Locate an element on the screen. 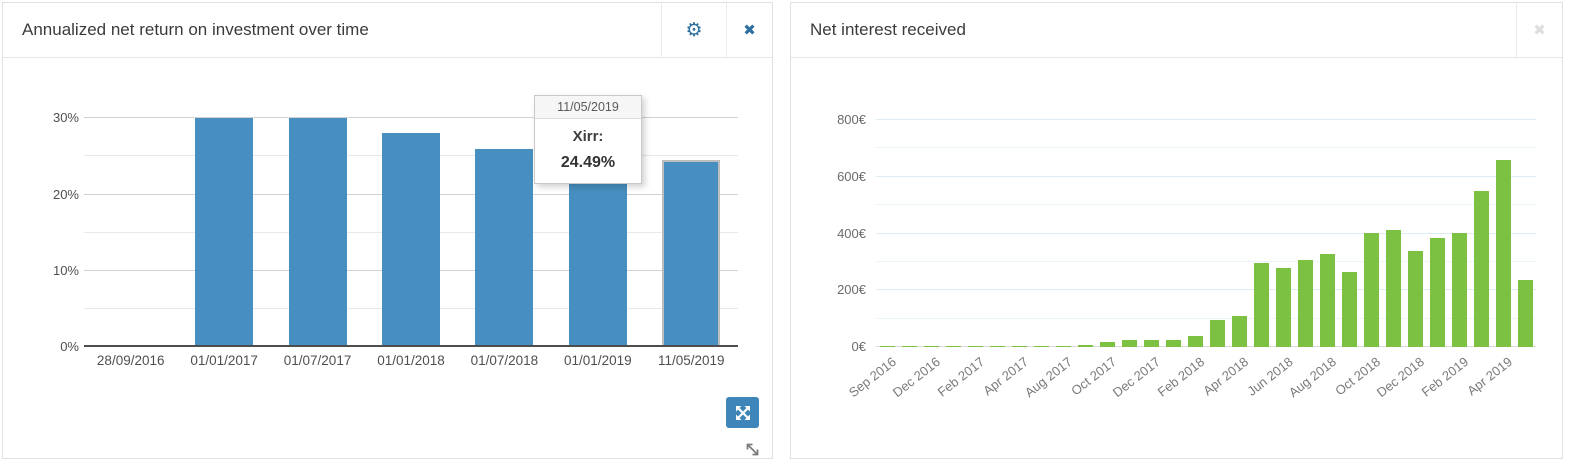 The height and width of the screenshot is (467, 1580). bar-01/01/2017 is located at coordinates (224, 232).